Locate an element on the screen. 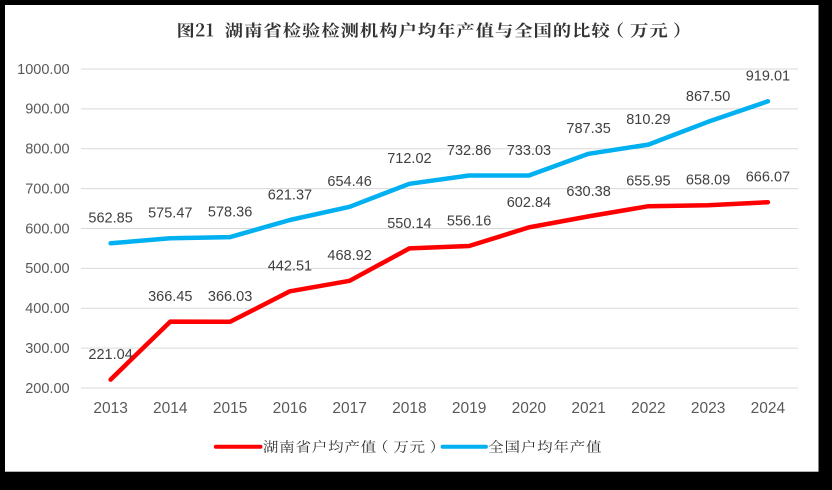 This screenshot has height=490, width=832. svg-text: 2021 is located at coordinates (588, 408).